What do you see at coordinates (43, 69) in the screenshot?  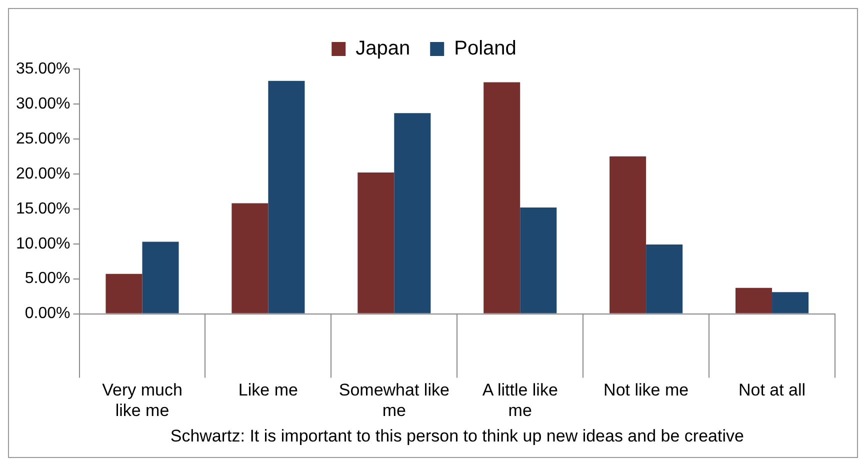 I see `y-tick-label: 35.00%` at bounding box center [43, 69].